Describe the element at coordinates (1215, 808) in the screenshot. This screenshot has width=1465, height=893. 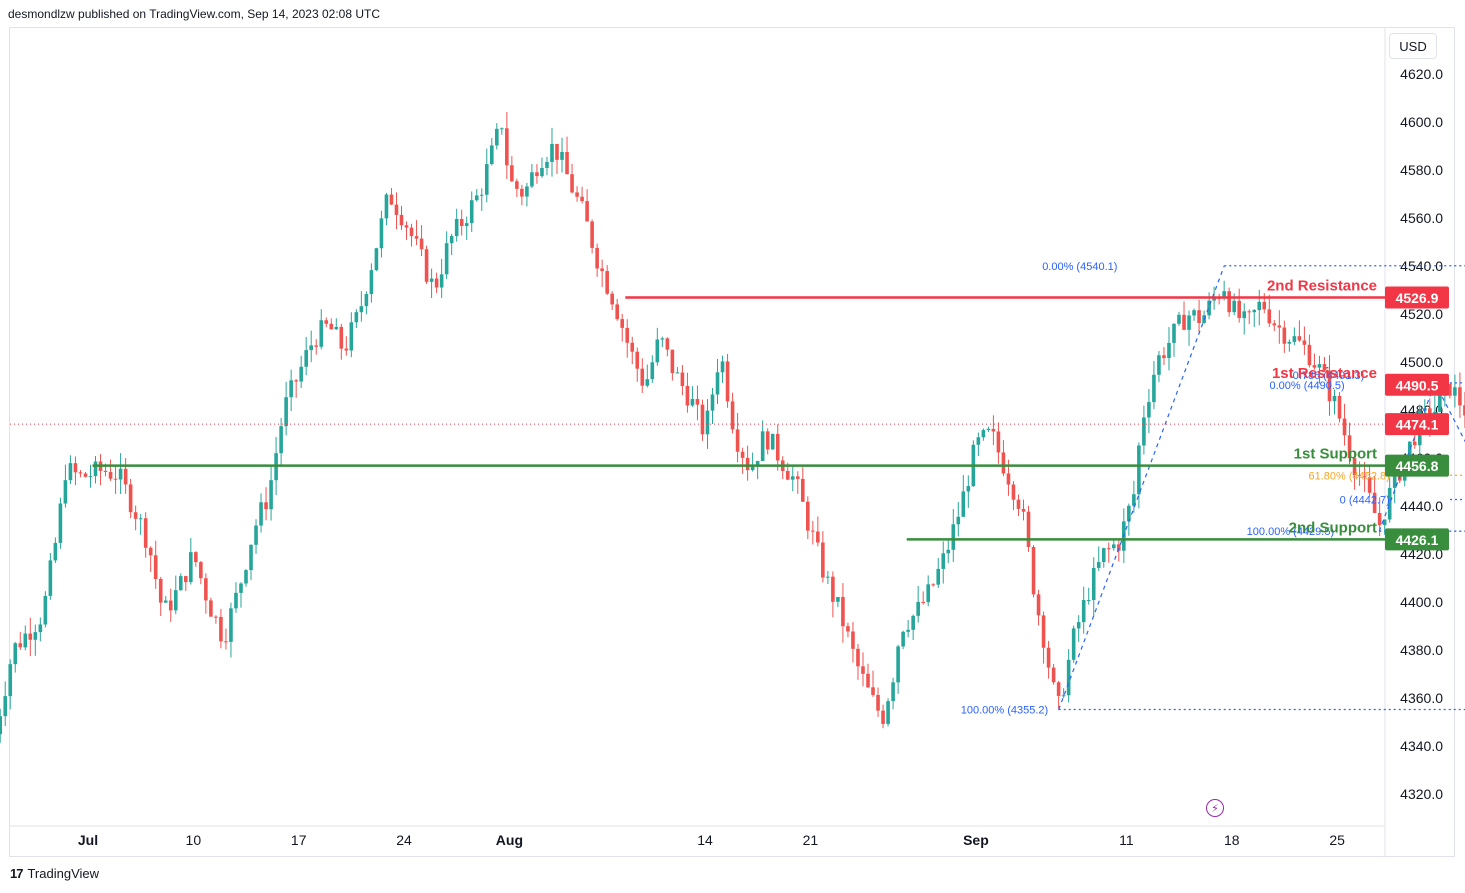
I see `lightning-icon: ⚡` at that location.